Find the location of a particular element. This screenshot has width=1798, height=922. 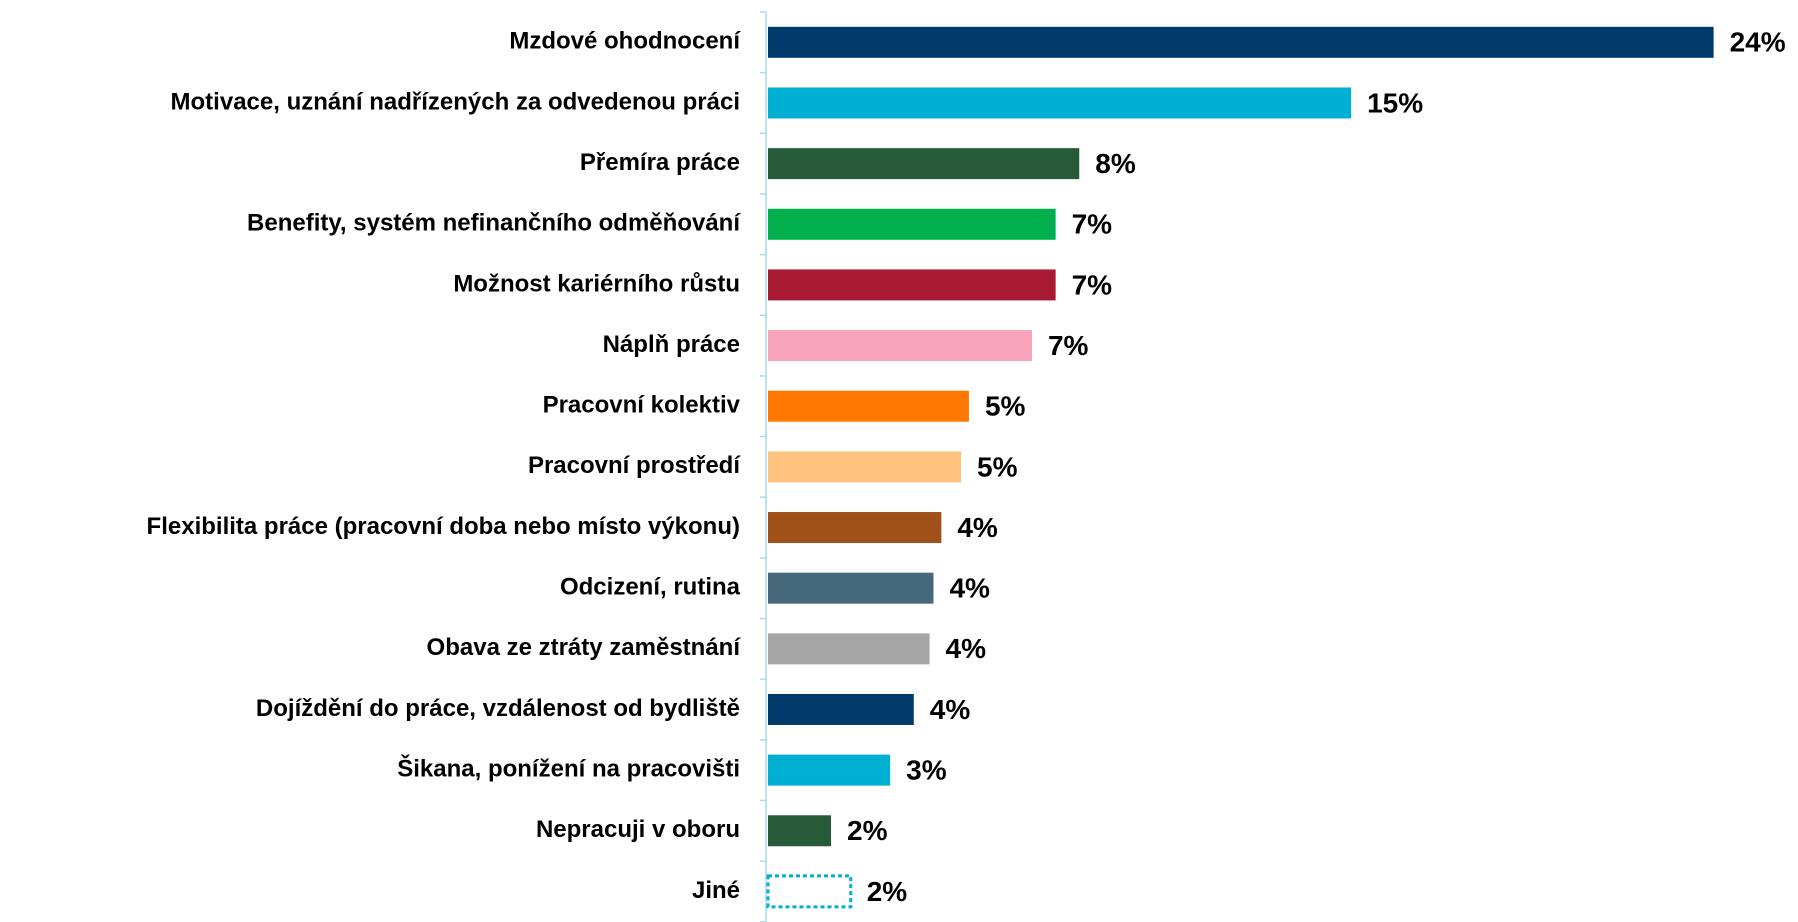

x-tick-label: Odcizení, rutina is located at coordinates (650, 587).